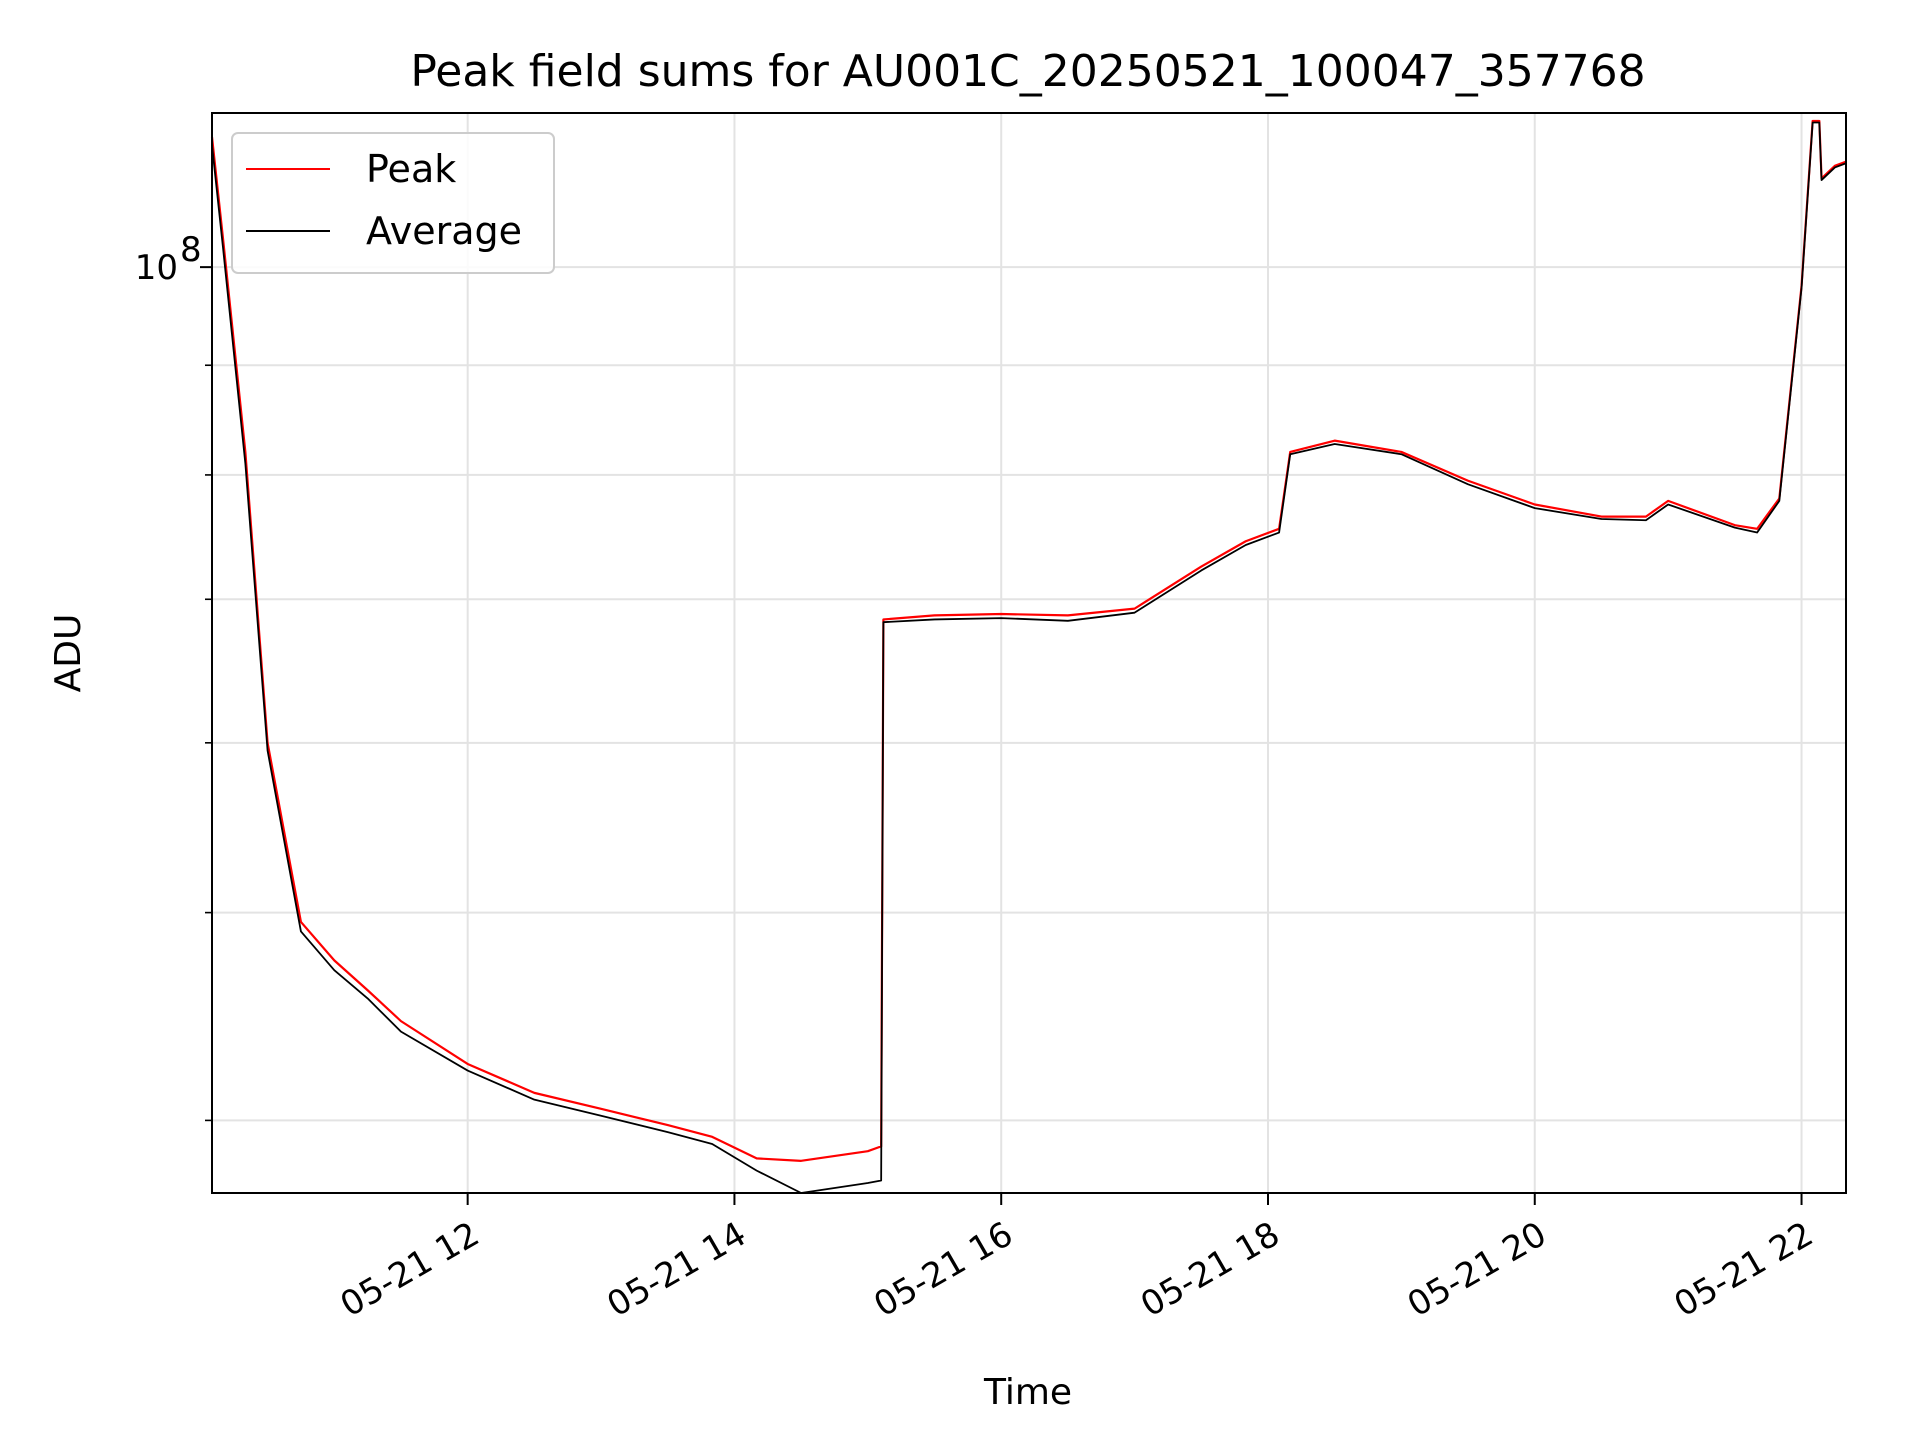 The image size is (1920, 1440). I want to click on legend-label-peak: Peak, so click(411, 169).